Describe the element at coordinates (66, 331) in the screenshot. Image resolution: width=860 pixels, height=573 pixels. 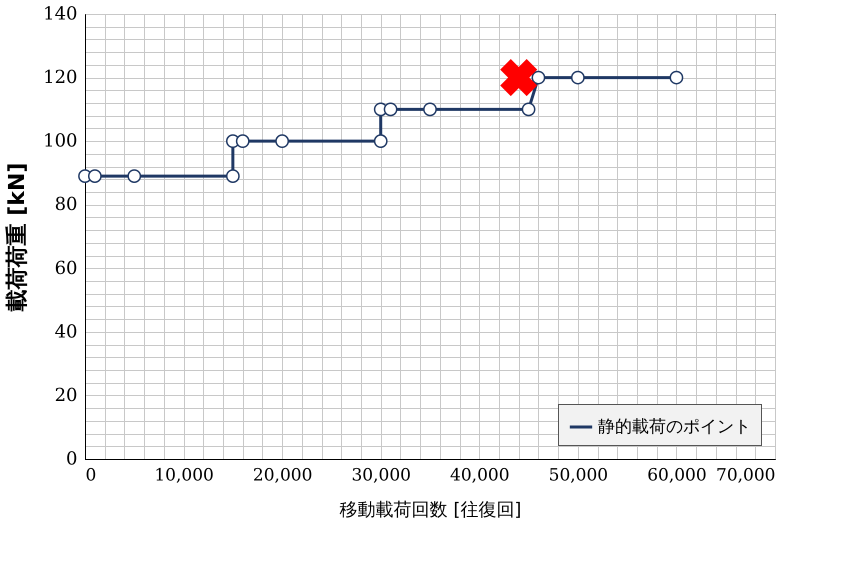
I see `y-tick-label: 40` at that location.